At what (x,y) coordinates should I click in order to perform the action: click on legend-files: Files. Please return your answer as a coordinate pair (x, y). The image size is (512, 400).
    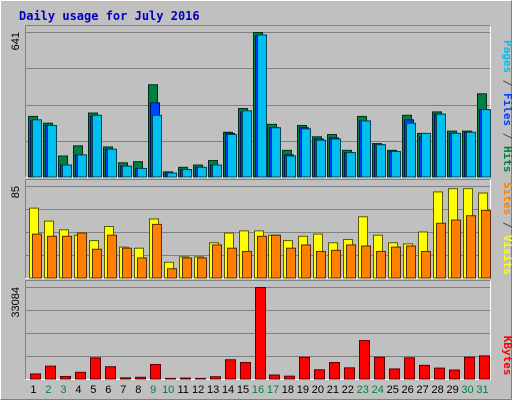
    Looking at the image, I should click on (506, 109).